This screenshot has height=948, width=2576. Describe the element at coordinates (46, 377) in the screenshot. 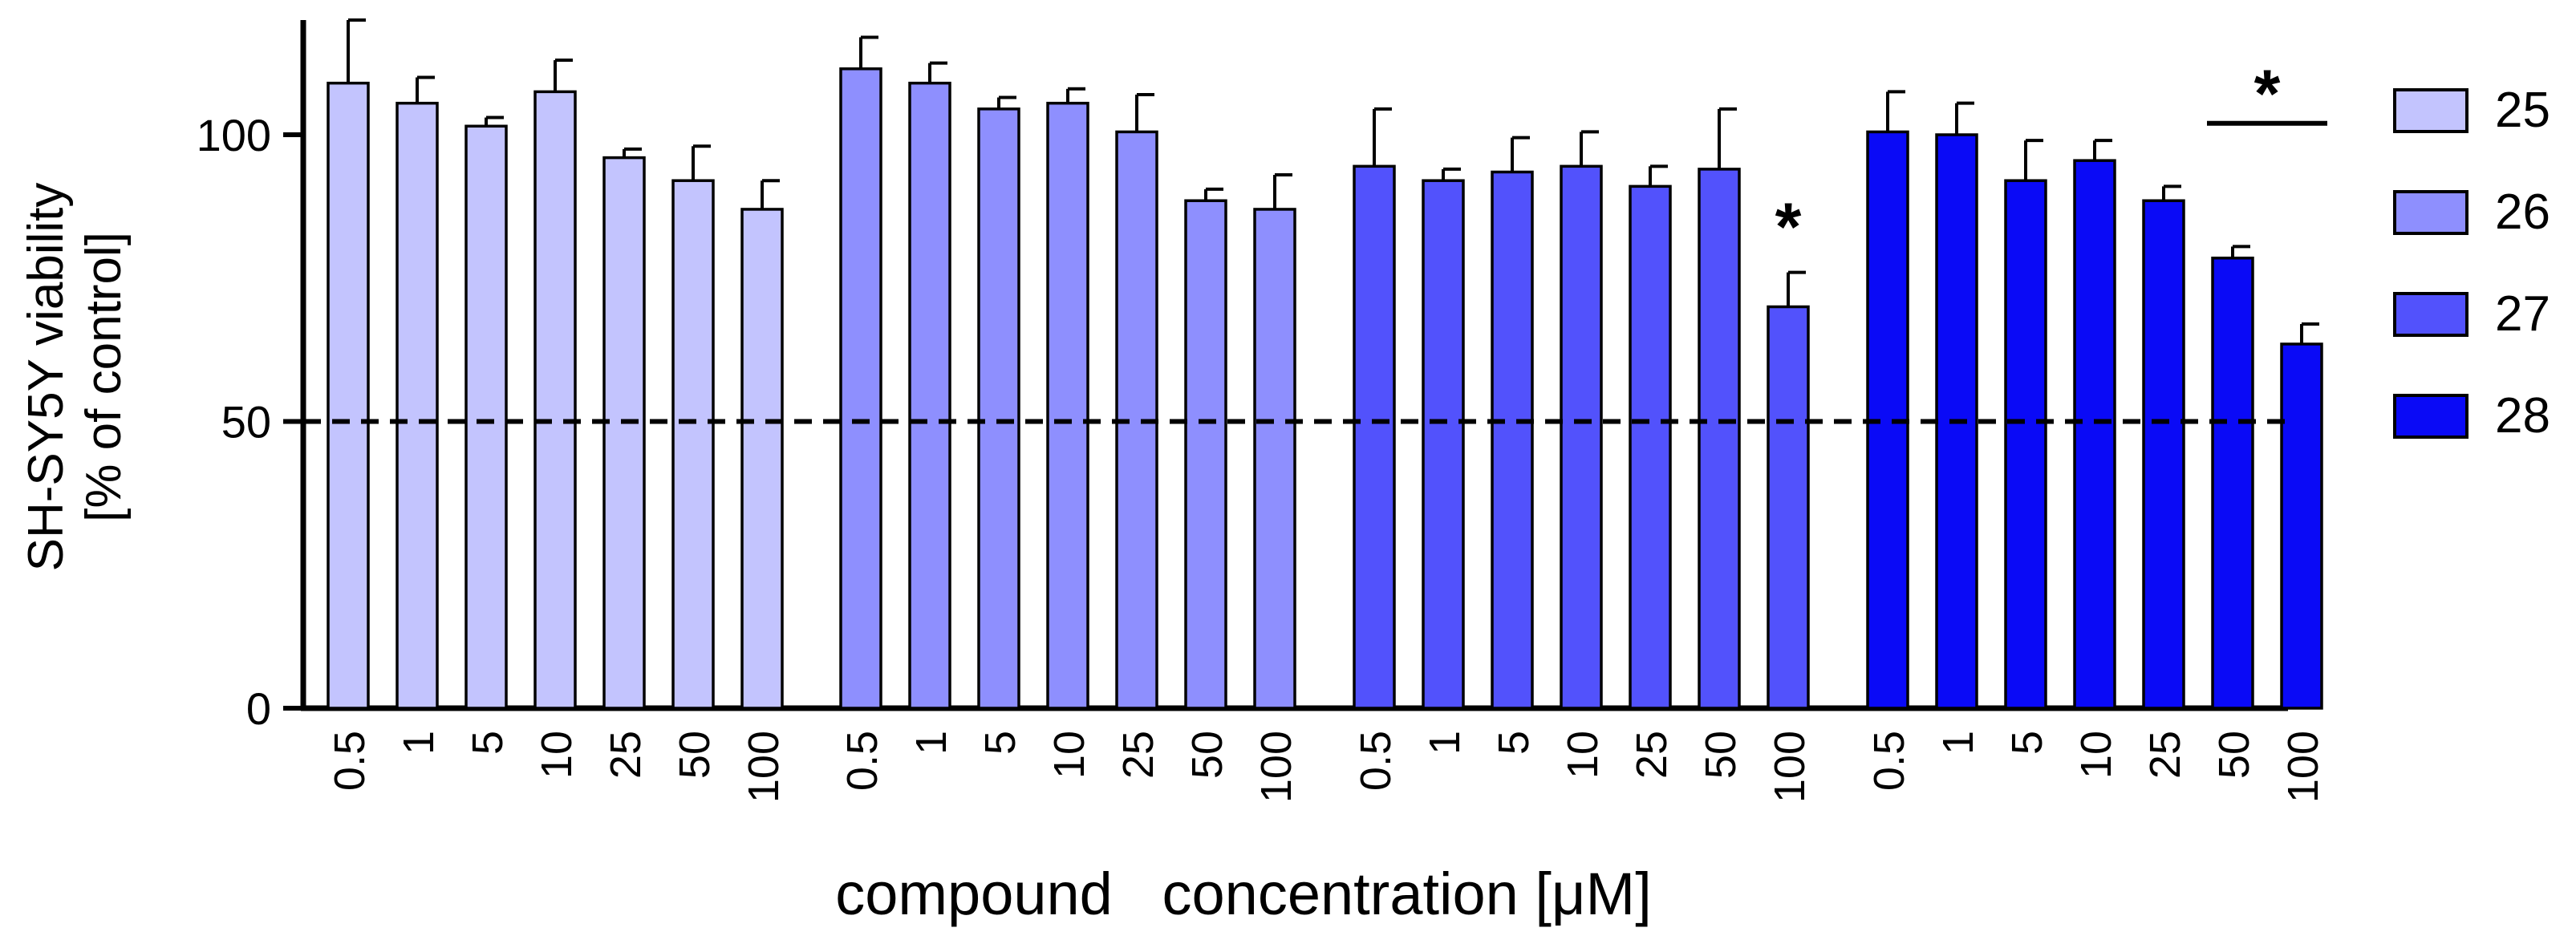

I see `y-axis-title-line-1: SH-SY5Y viability` at that location.